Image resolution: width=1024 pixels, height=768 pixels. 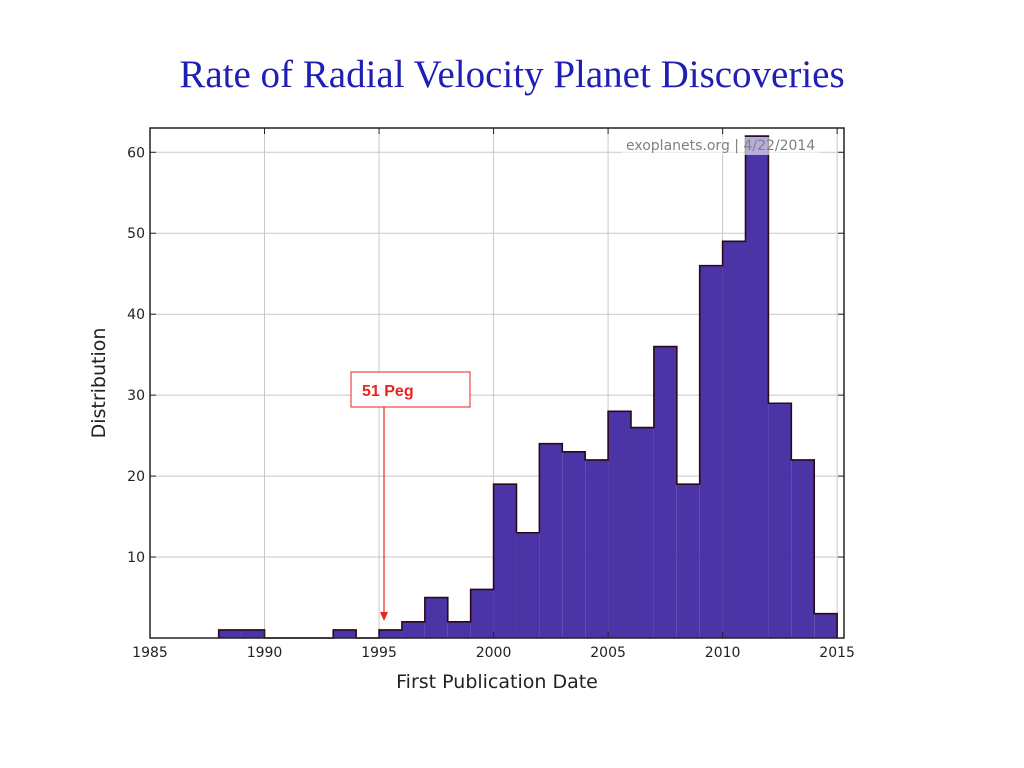 I want to click on x-tick-label: 2000, so click(x=494, y=653).